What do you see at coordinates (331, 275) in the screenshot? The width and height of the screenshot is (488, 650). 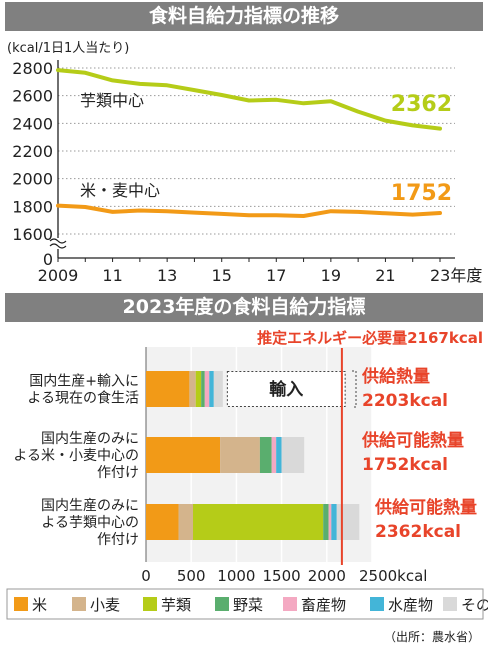 I see `x-tick-label: 19` at bounding box center [331, 275].